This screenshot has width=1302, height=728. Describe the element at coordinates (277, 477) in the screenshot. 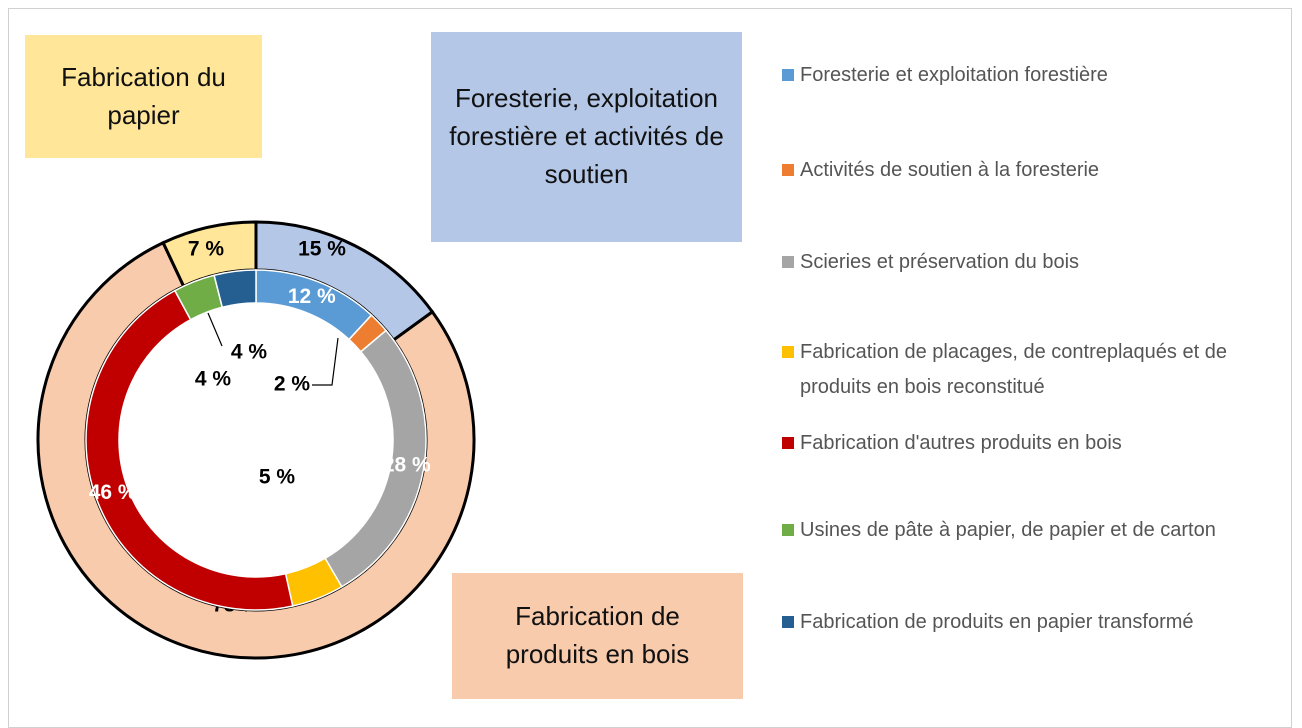

I see `inner-data-label: 5 %` at that location.